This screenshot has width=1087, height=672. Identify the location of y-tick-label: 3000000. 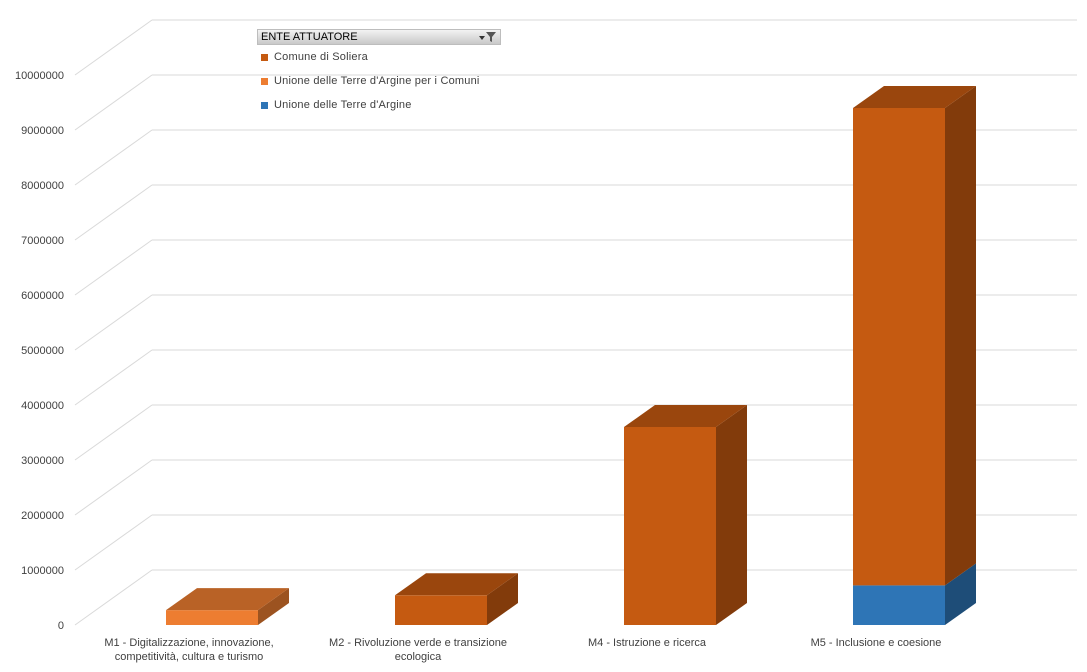
(42, 461).